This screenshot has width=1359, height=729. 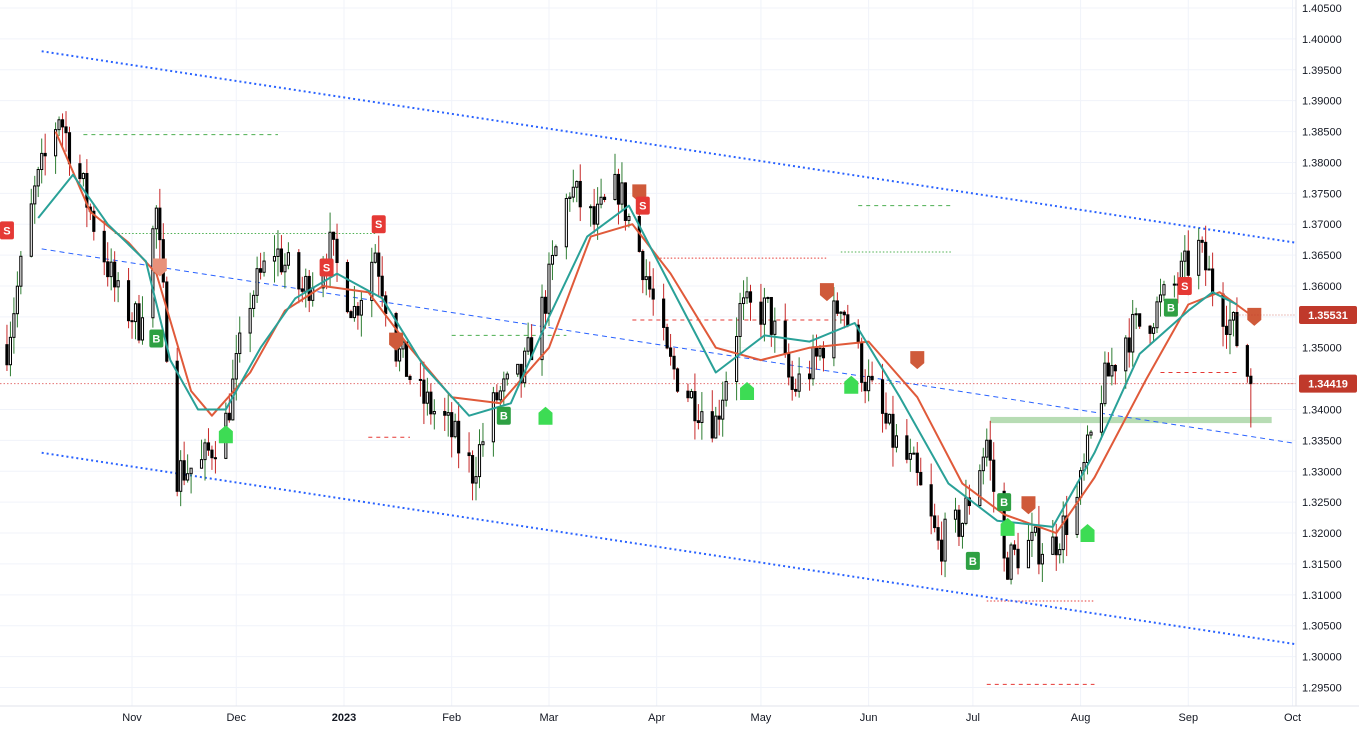 I want to click on x-tick-label: Feb, so click(x=451, y=718).